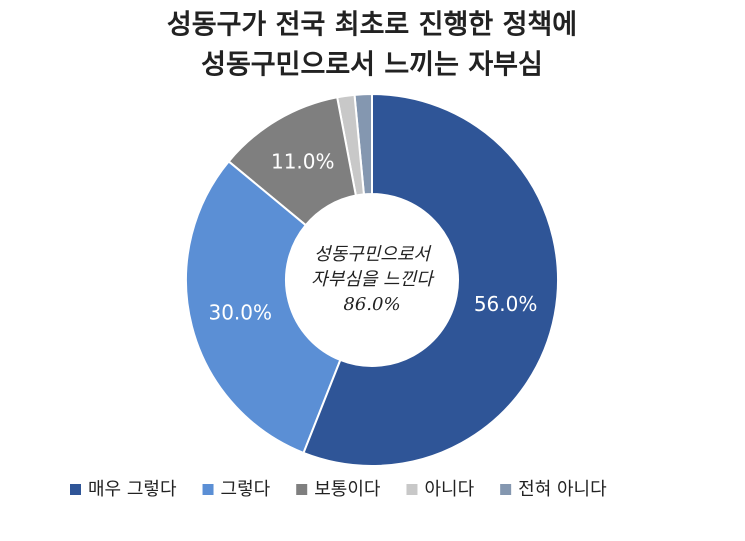  Describe the element at coordinates (303, 161) in the screenshot. I see `slice-label: 11.0%` at that location.